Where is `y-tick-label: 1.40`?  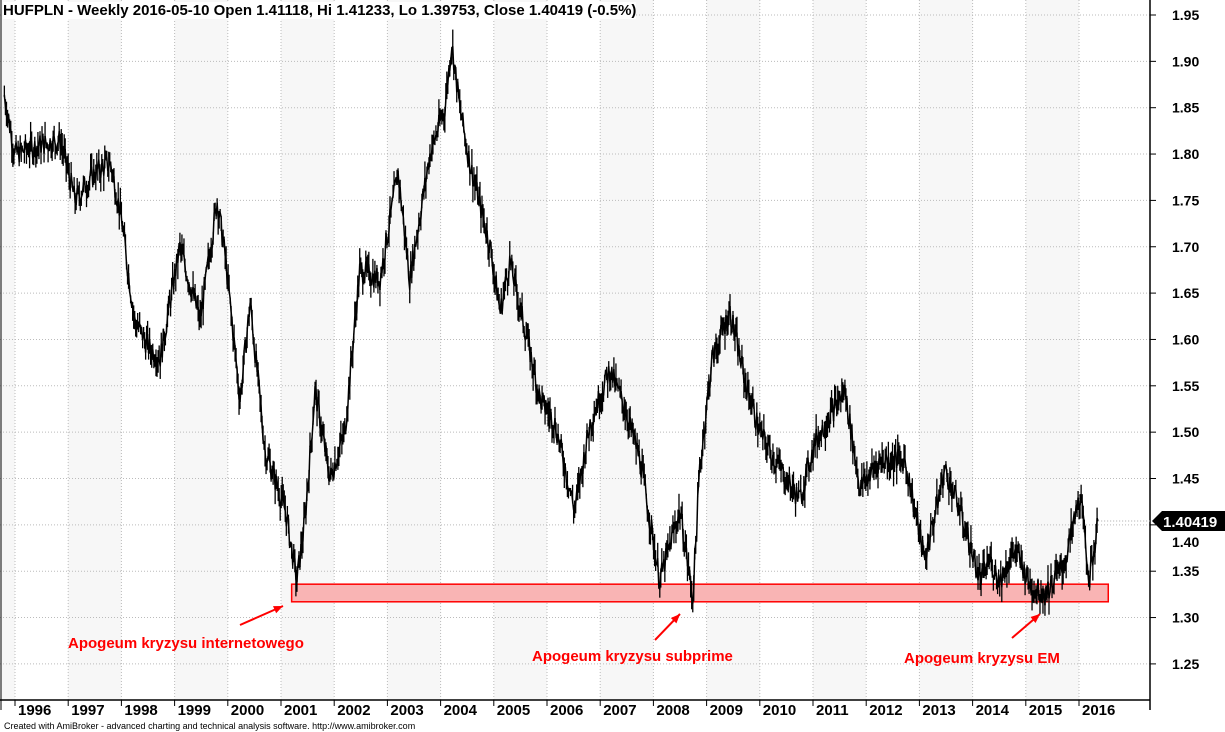
y-tick-label: 1.40 is located at coordinates (1185, 542).